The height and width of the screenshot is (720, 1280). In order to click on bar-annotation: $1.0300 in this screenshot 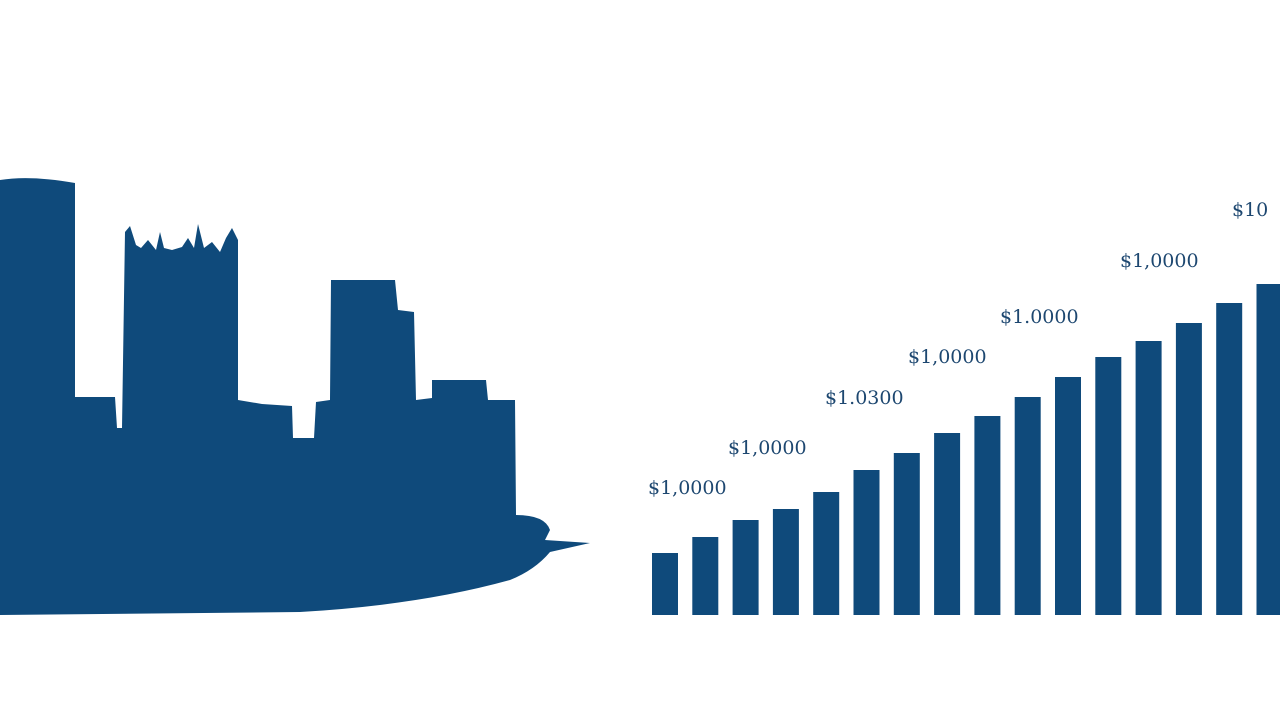, I will do `click(864, 398)`.